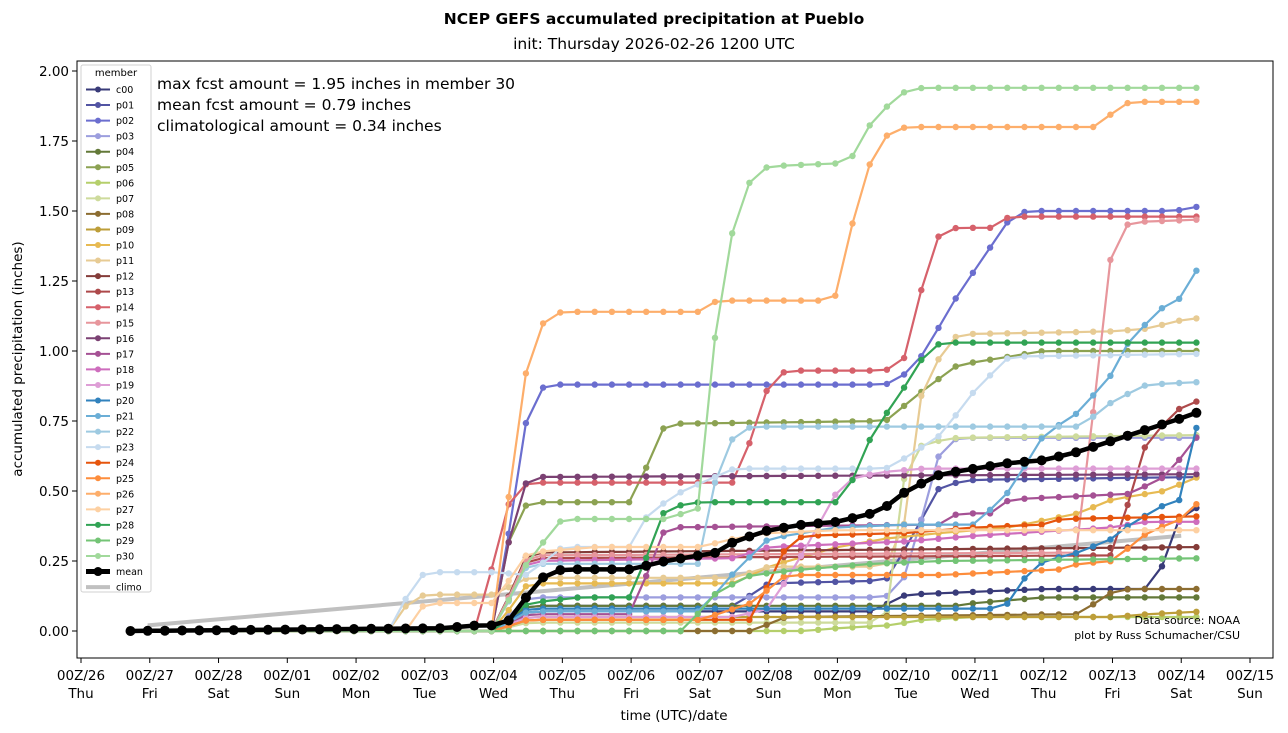 The height and width of the screenshot is (733, 1288). Describe the element at coordinates (287, 694) in the screenshot. I see `x-tick-label-day: Sun` at that location.